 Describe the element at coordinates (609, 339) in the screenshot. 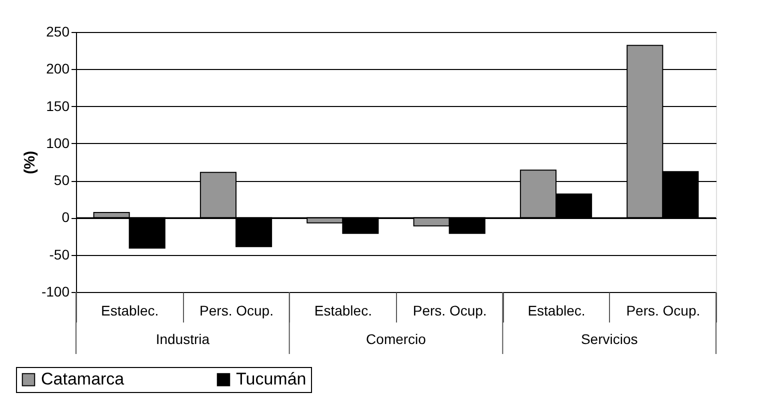

I see `text: Servicios` at that location.